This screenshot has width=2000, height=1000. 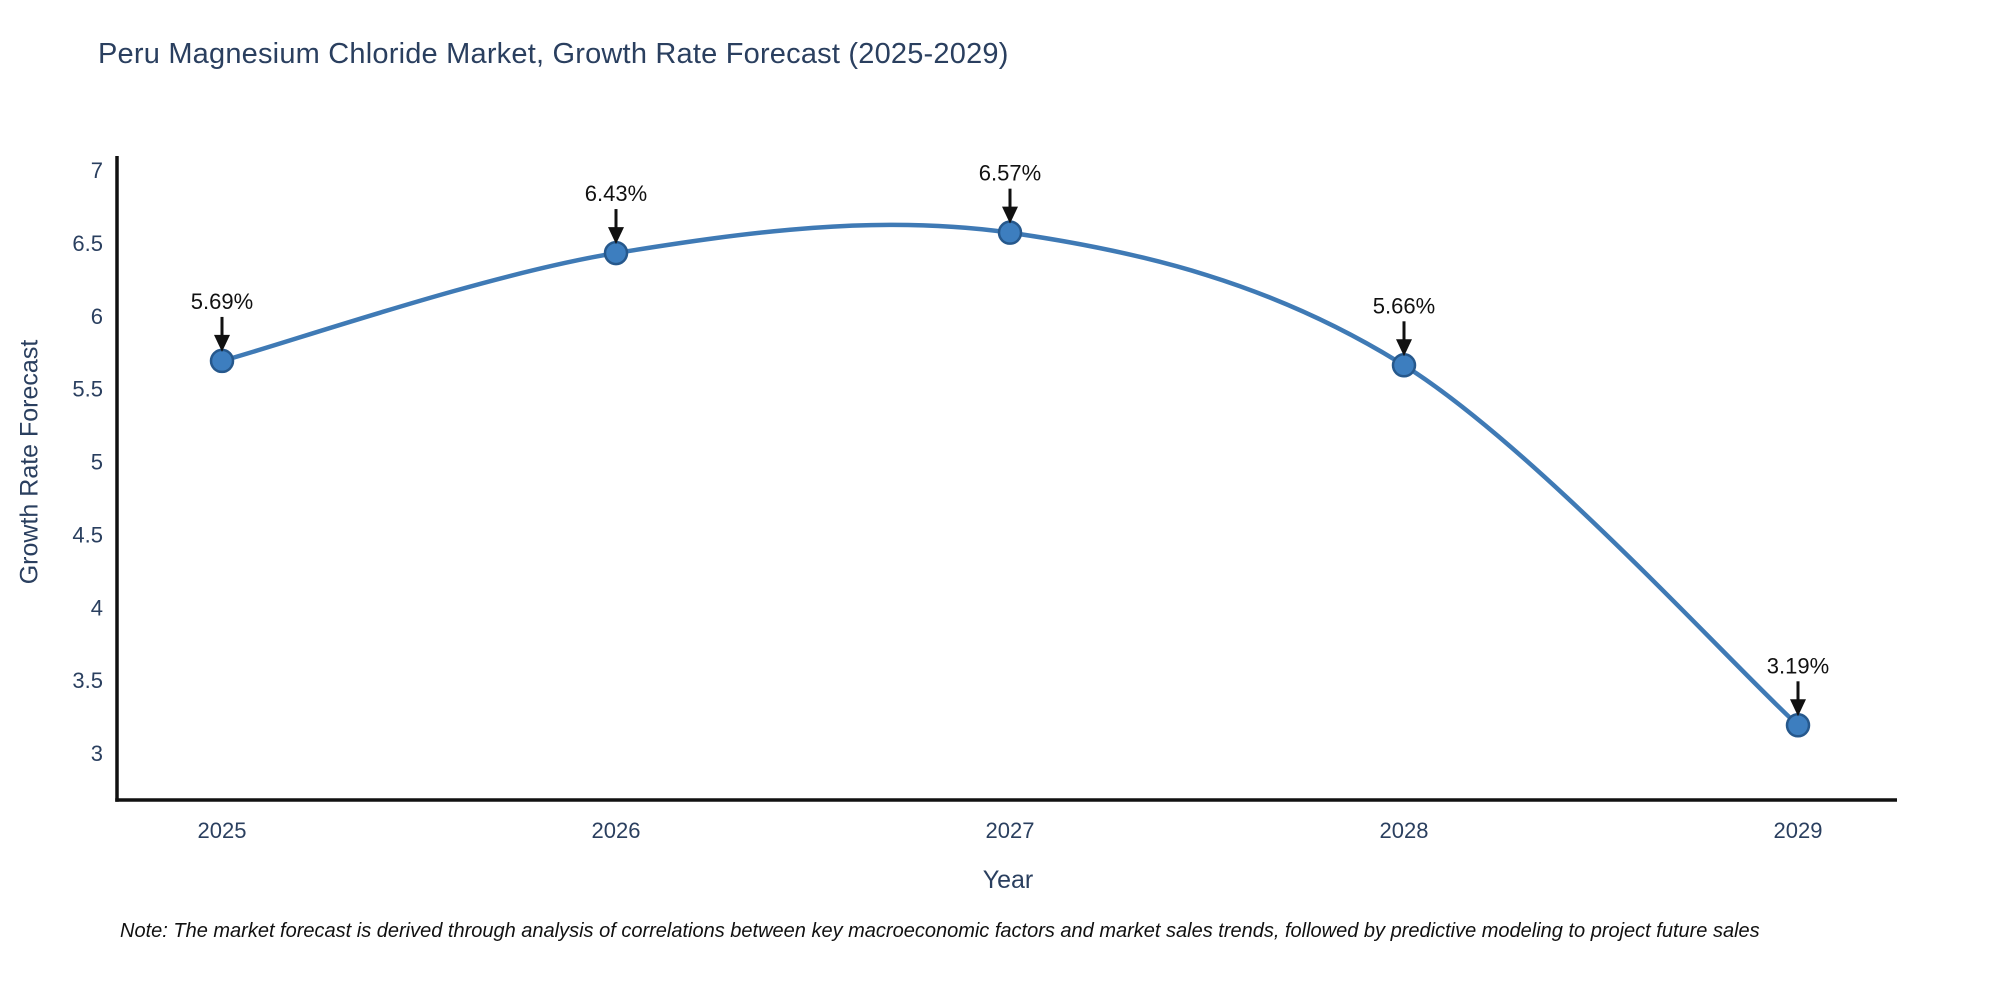 What do you see at coordinates (97, 462) in the screenshot?
I see `y-tick-label: 5` at bounding box center [97, 462].